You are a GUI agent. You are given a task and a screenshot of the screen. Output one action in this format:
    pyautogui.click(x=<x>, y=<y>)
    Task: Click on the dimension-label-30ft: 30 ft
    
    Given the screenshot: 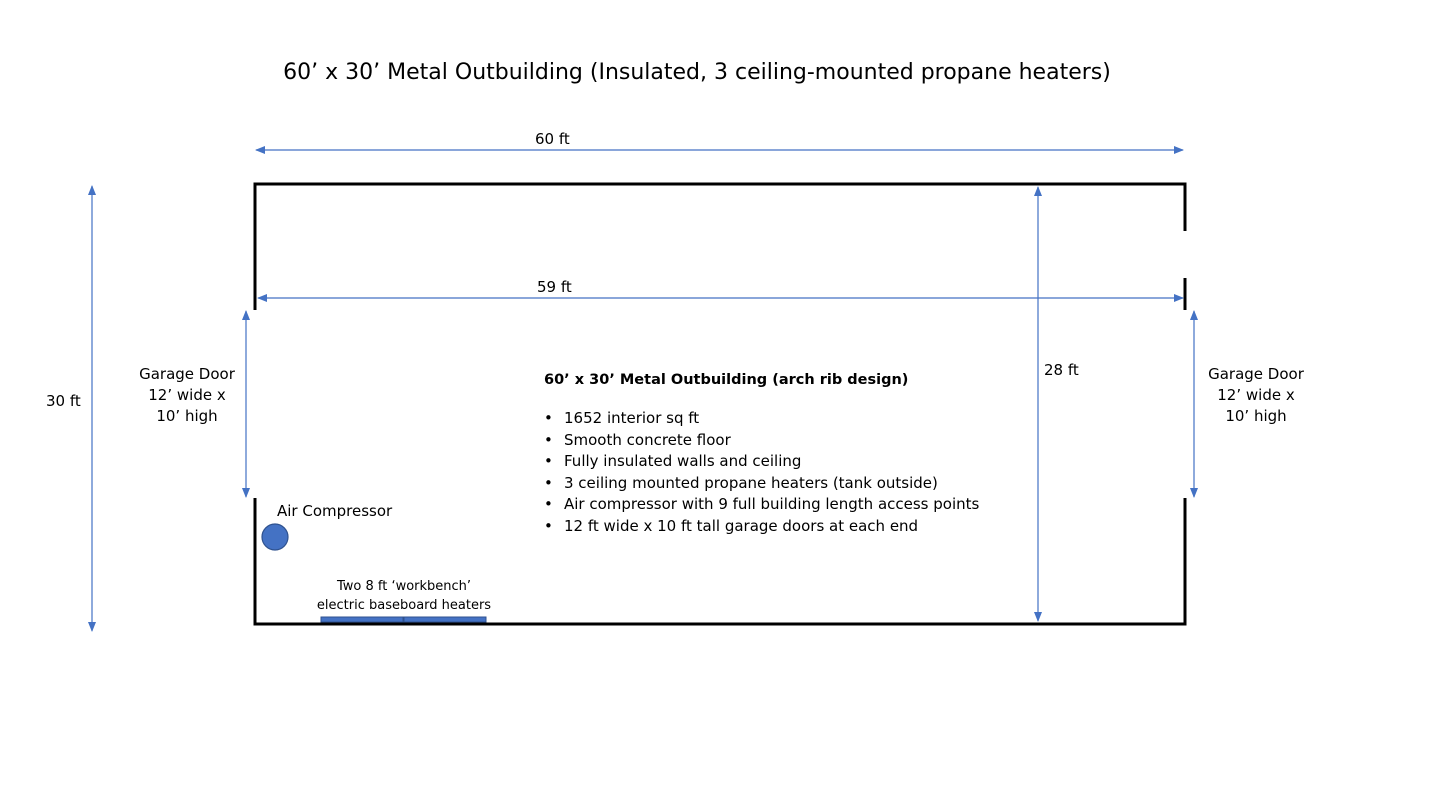 What is the action you would take?
    pyautogui.click(x=63, y=401)
    